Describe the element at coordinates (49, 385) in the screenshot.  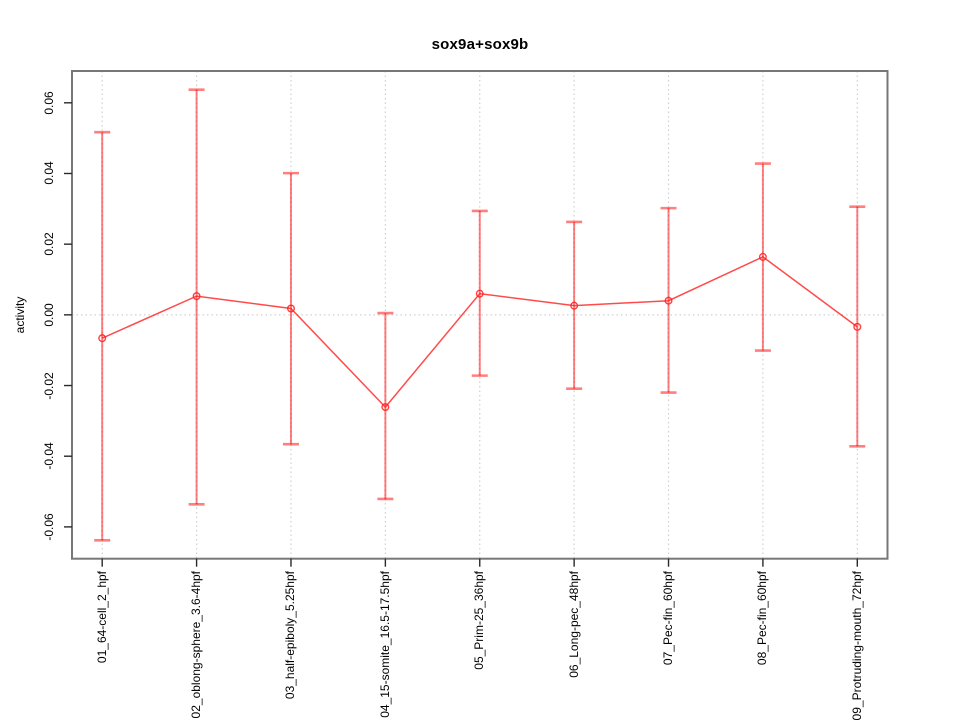
I see `y-tick-label: -0.02` at that location.